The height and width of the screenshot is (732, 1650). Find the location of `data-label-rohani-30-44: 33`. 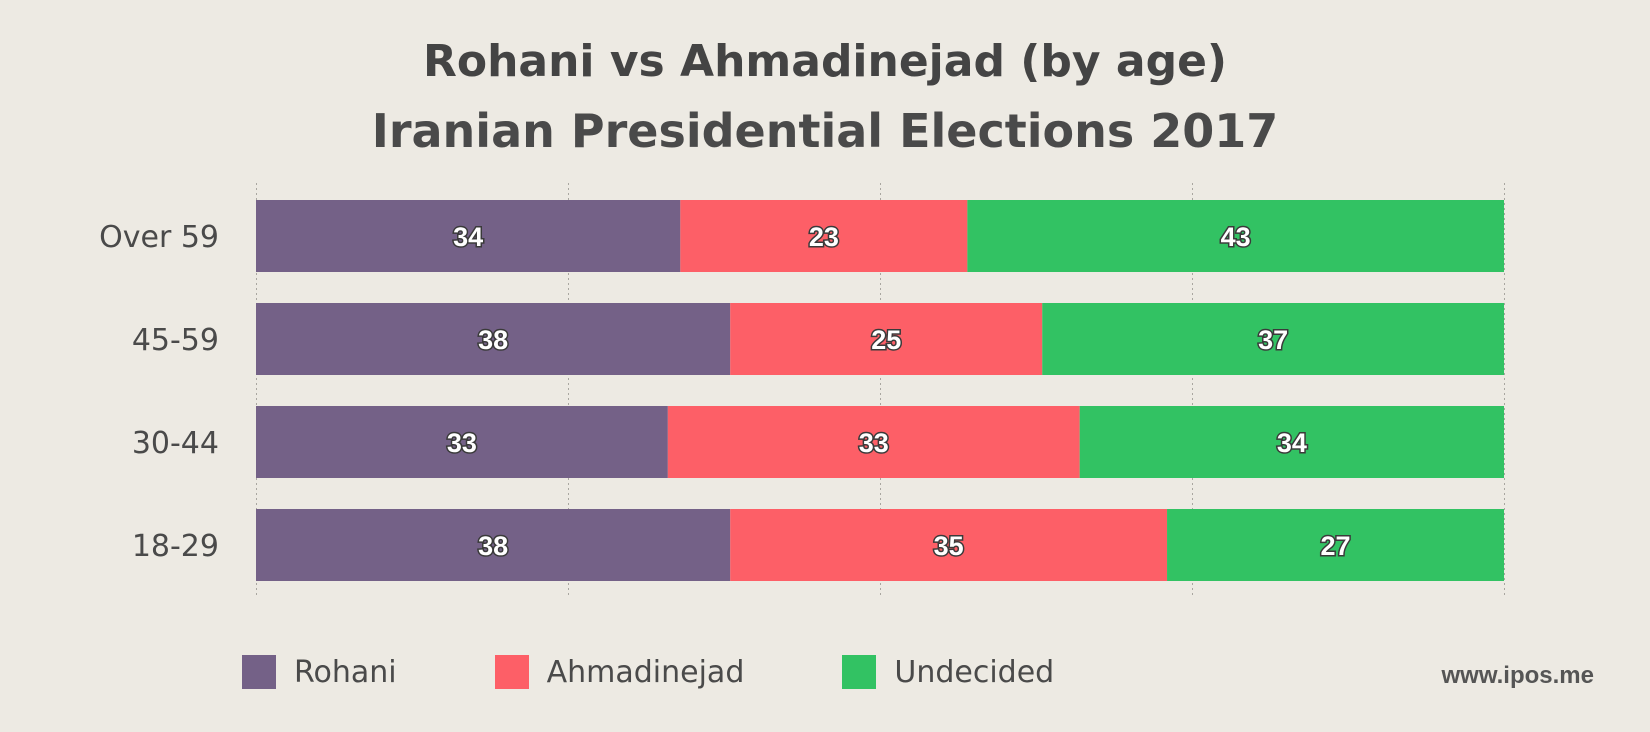

data-label-rohani-30-44: 33 is located at coordinates (462, 443).